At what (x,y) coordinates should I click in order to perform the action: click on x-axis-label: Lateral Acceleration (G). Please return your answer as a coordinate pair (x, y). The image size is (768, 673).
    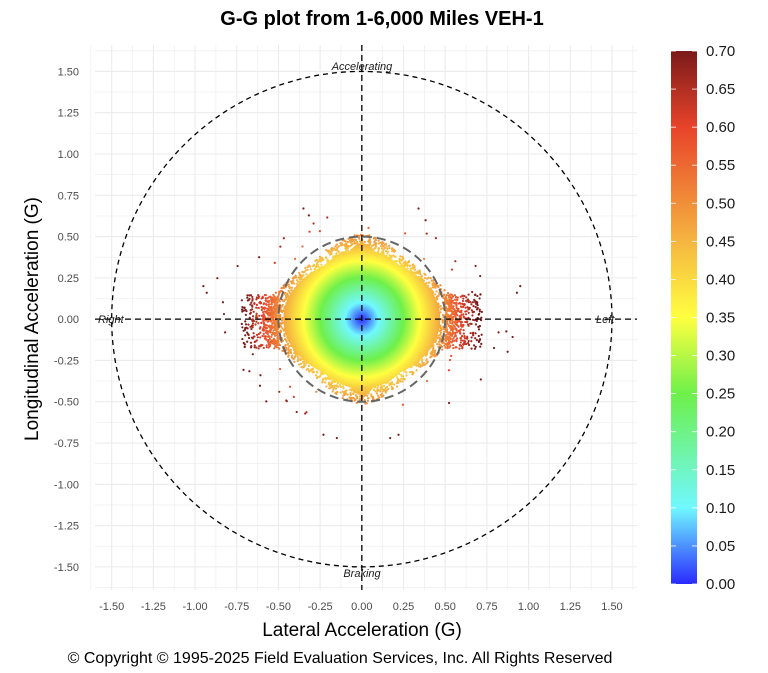
    Looking at the image, I should click on (362, 630).